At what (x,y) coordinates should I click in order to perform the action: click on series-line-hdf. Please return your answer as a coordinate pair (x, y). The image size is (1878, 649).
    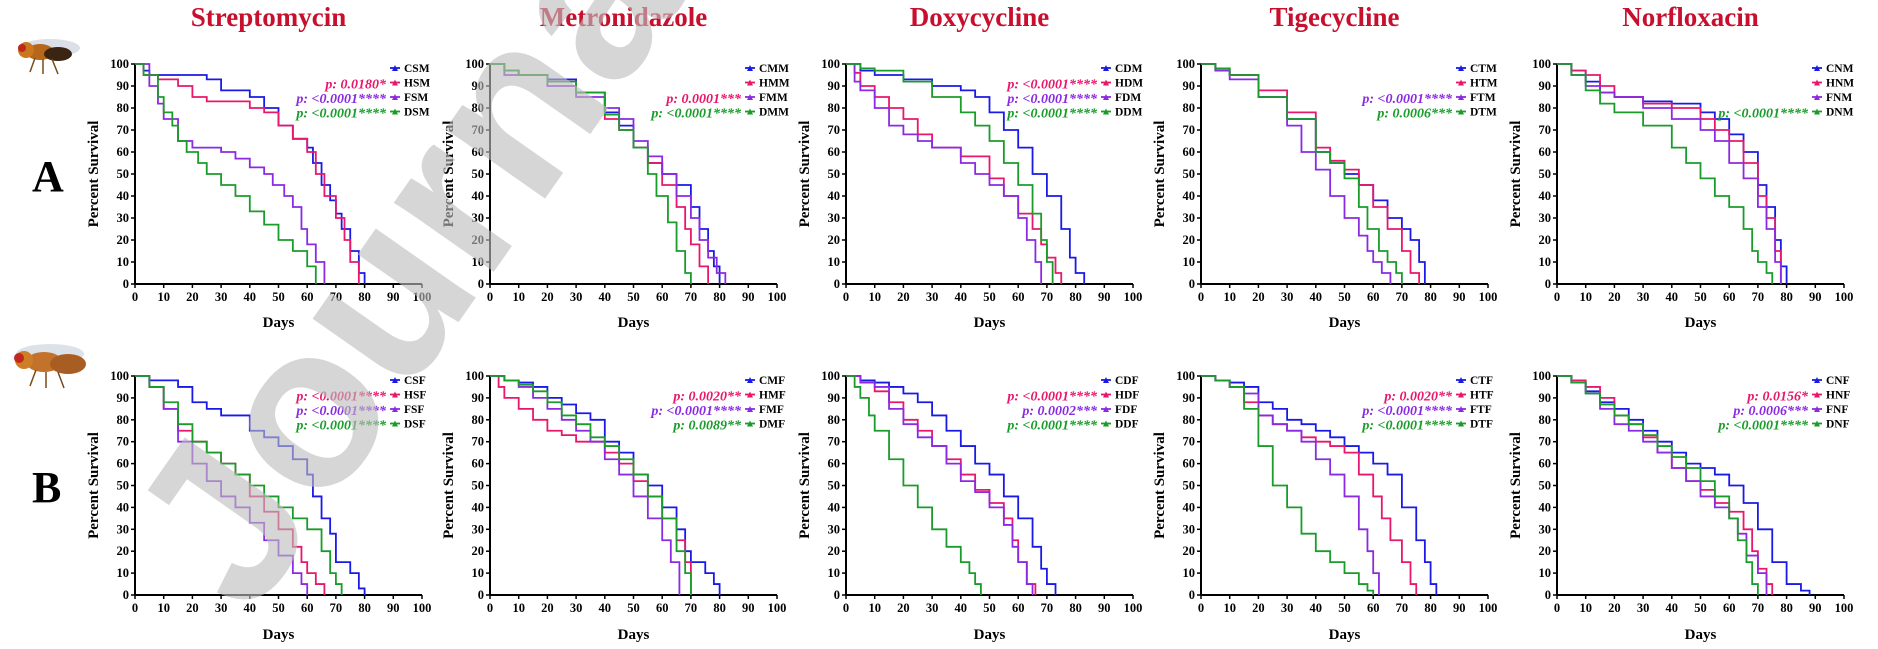
    Looking at the image, I should click on (941, 485).